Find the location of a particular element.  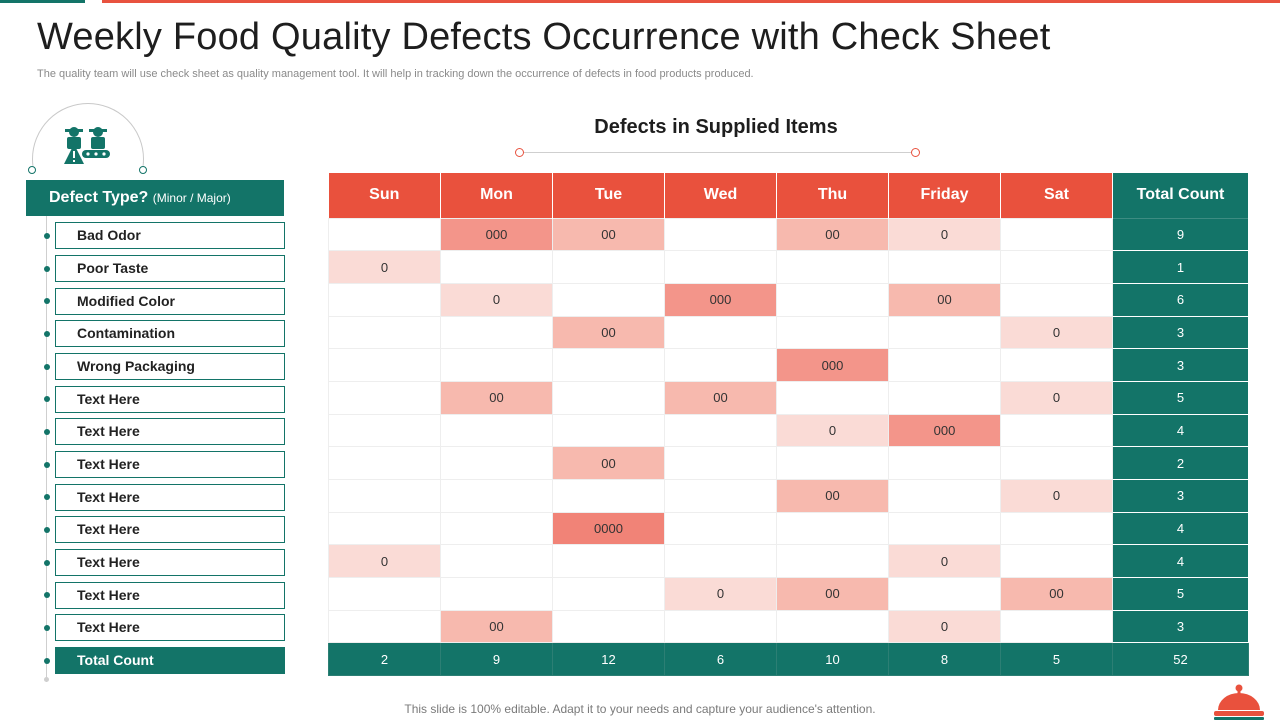

day-total-cell: 6 is located at coordinates (720, 659).